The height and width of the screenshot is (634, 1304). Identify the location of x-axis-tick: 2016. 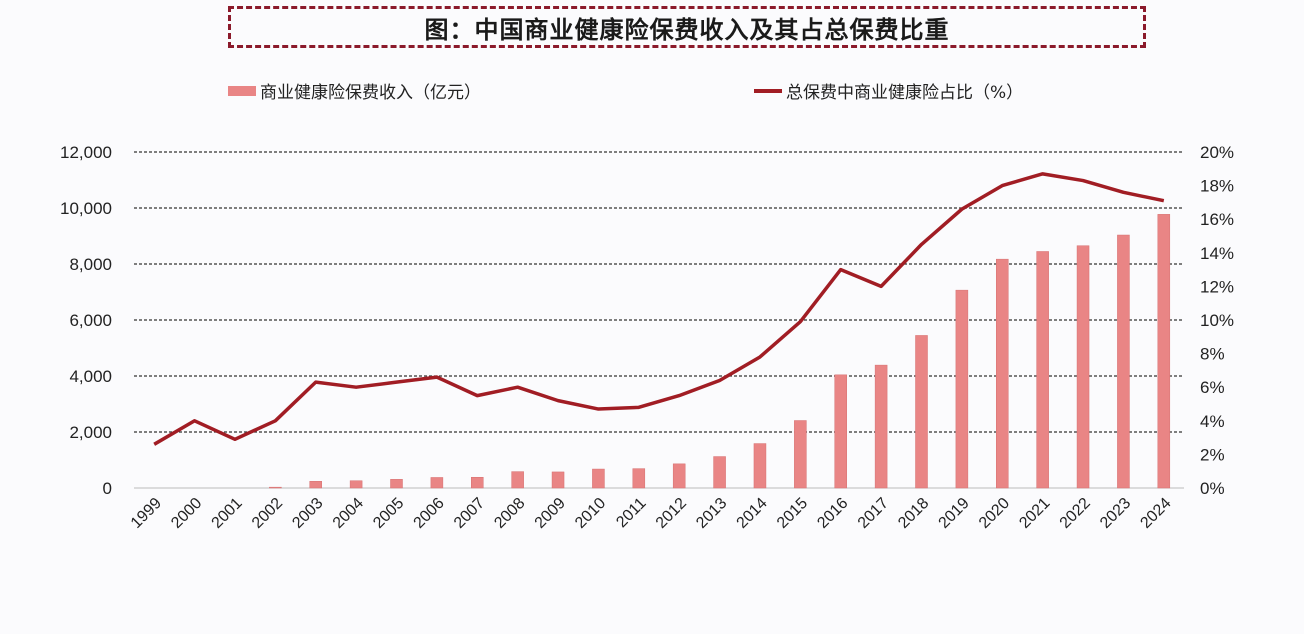
(832, 513).